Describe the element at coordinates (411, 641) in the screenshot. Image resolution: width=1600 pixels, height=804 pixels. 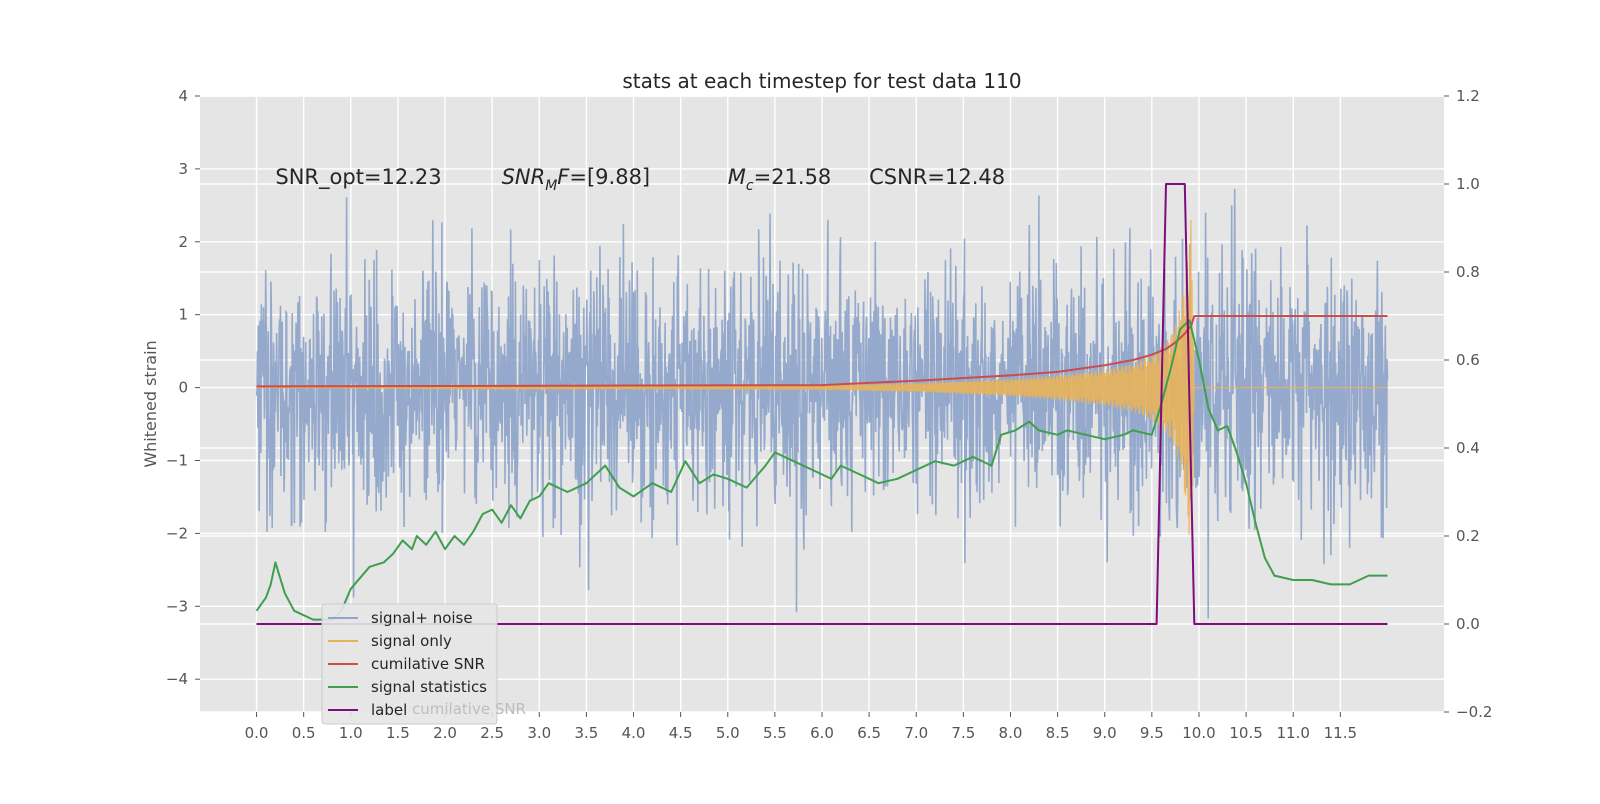
I see `legend-label: signal only` at that location.